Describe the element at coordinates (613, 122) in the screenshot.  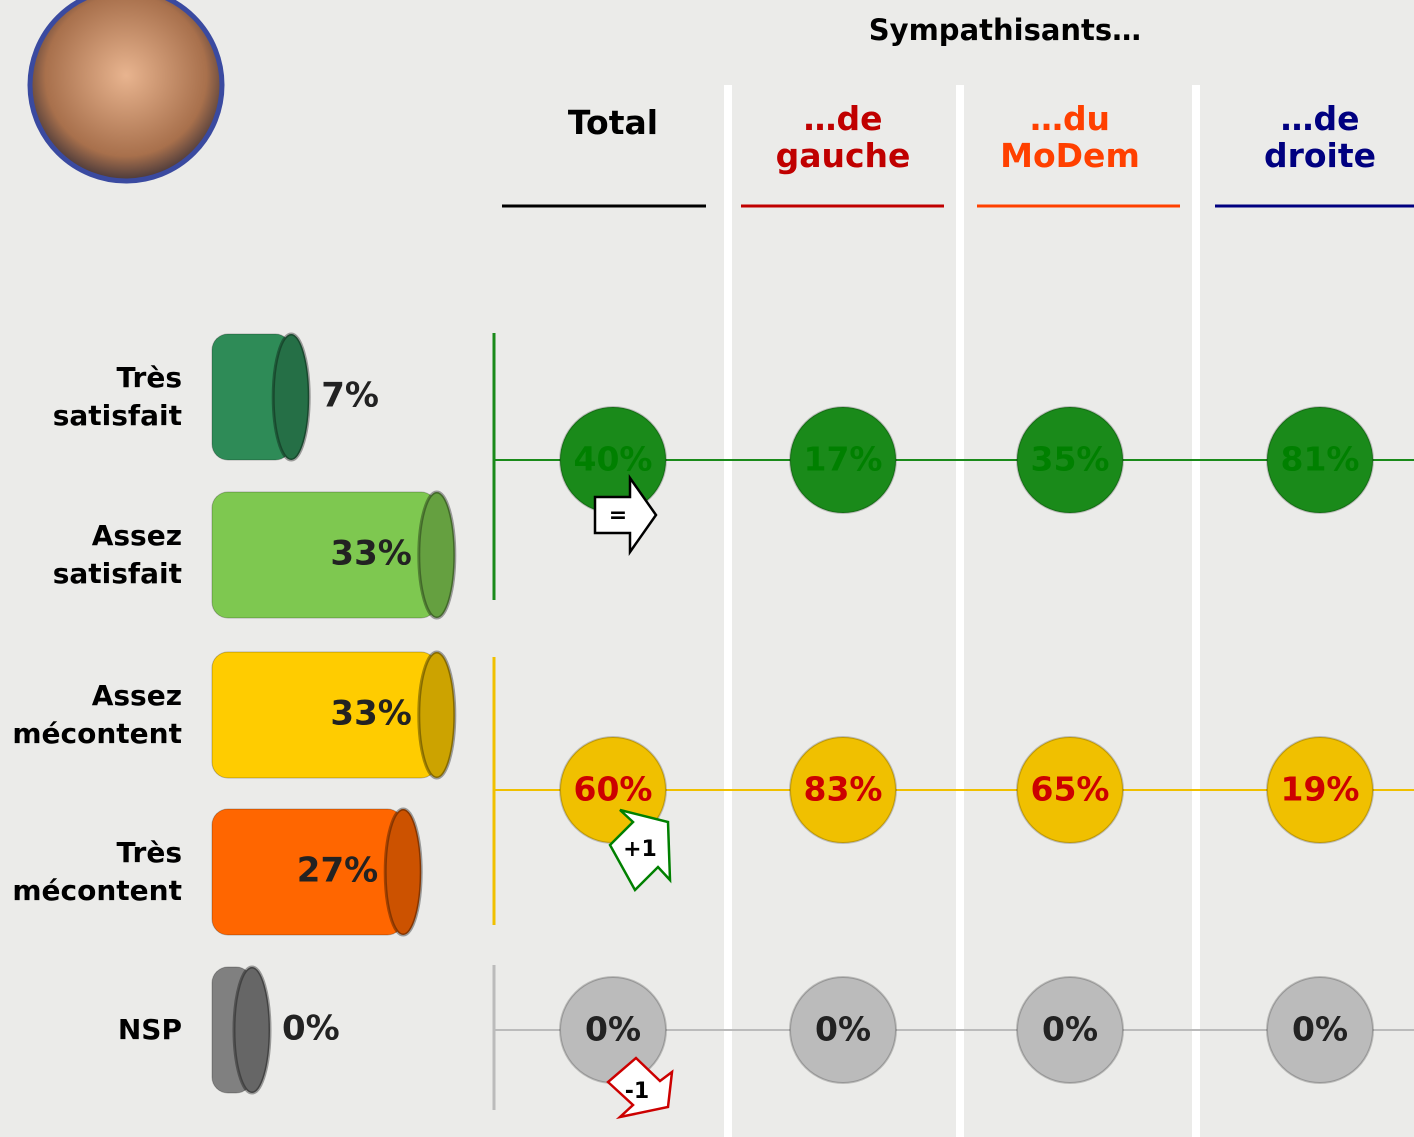
I see `column-header: Total` at that location.